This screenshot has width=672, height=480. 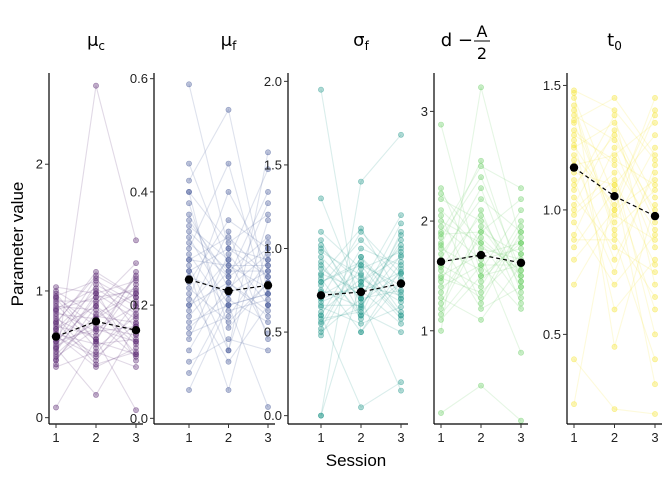 What do you see at coordinates (273, 81) in the screenshot?
I see `y-tick-label: 2.0` at bounding box center [273, 81].